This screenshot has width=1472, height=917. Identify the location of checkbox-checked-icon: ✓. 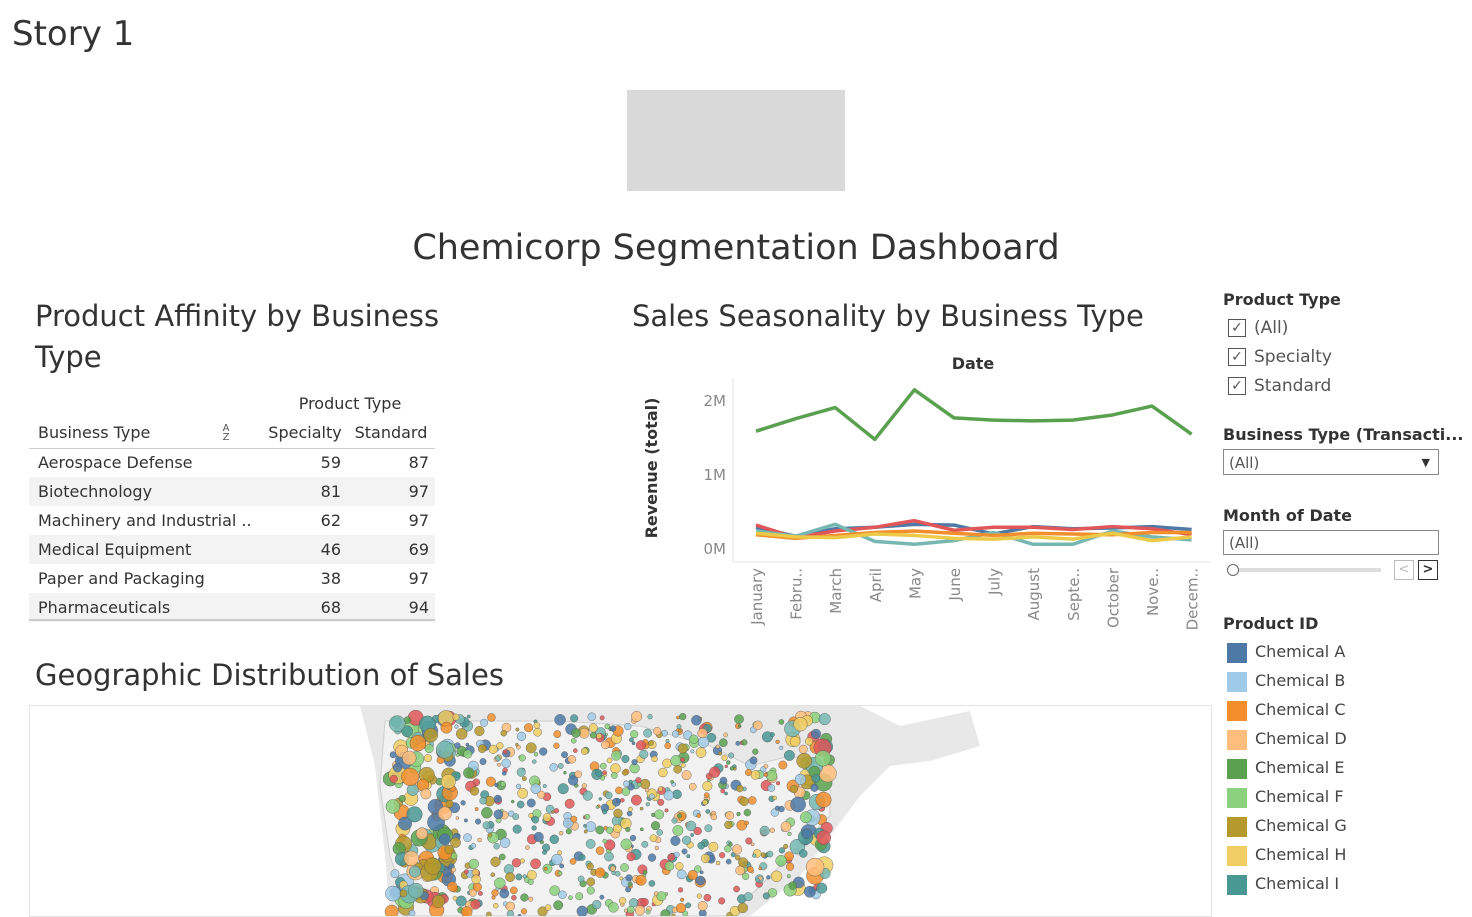
(1237, 357).